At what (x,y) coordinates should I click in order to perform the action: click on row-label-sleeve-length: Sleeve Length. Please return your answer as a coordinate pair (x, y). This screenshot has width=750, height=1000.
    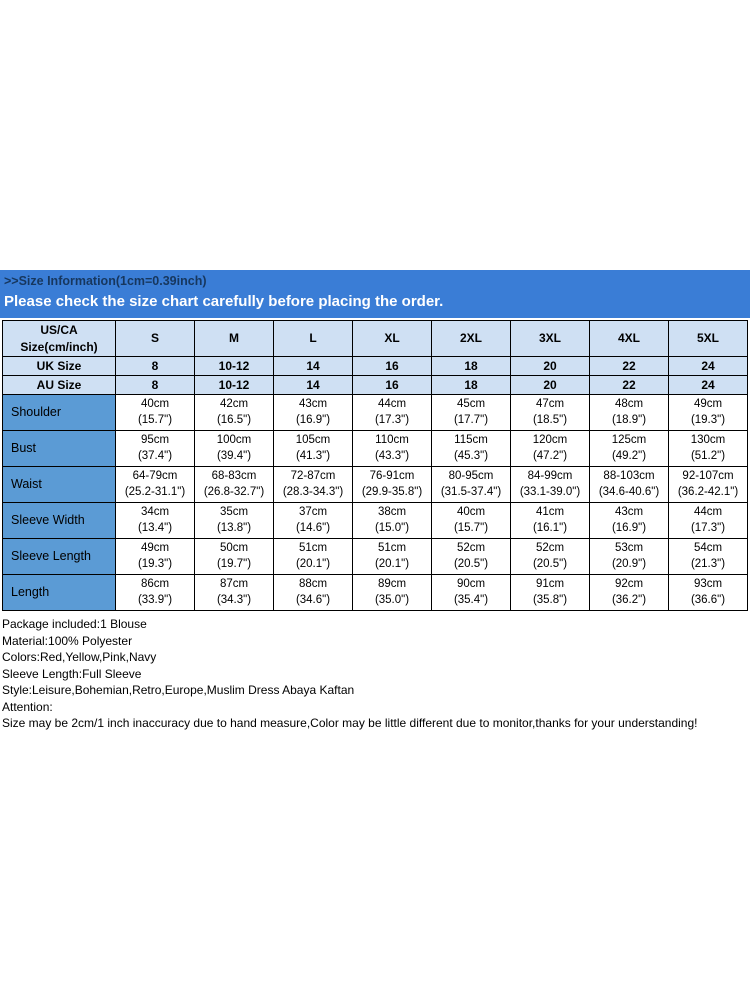
    Looking at the image, I should click on (59, 557).